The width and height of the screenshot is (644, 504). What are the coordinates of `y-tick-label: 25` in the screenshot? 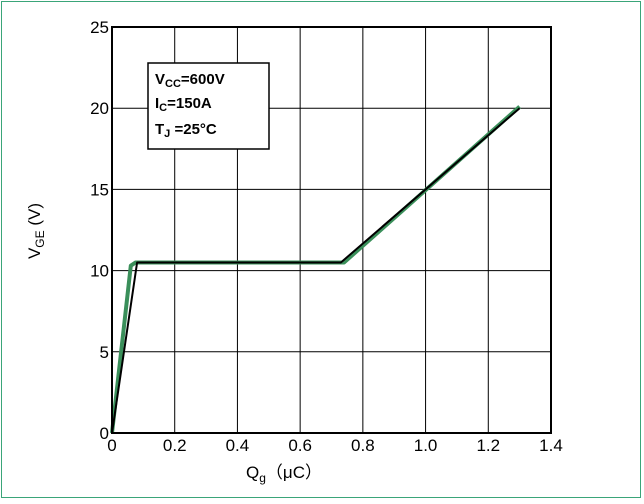 It's located at (99, 27).